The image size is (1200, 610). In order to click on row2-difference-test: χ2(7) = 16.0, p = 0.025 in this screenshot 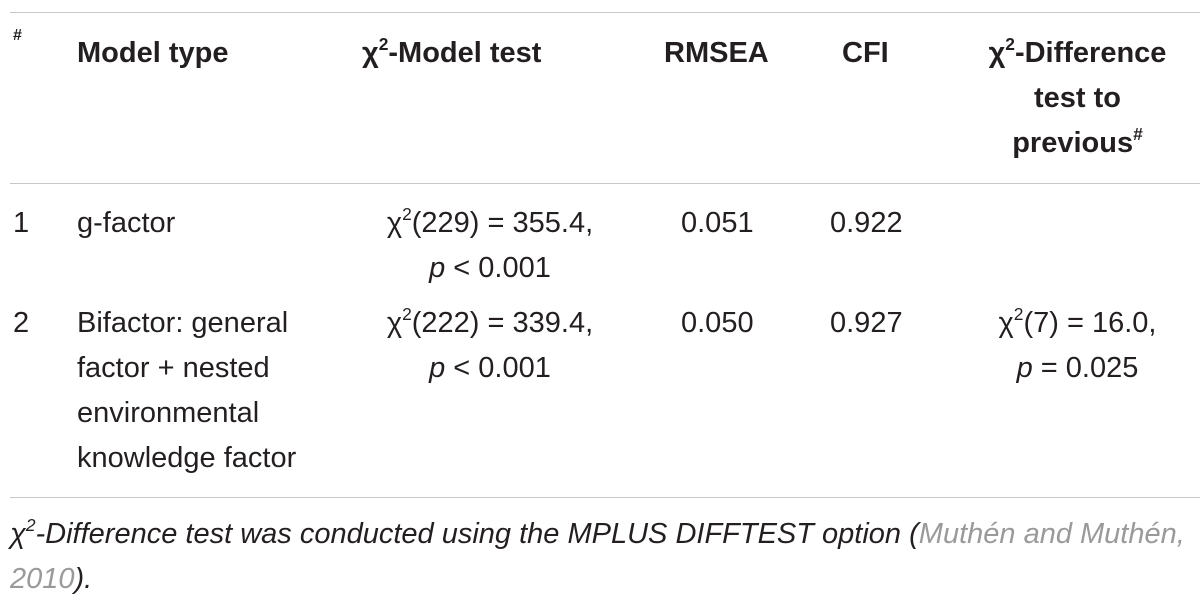, I will do `click(1077, 343)`.